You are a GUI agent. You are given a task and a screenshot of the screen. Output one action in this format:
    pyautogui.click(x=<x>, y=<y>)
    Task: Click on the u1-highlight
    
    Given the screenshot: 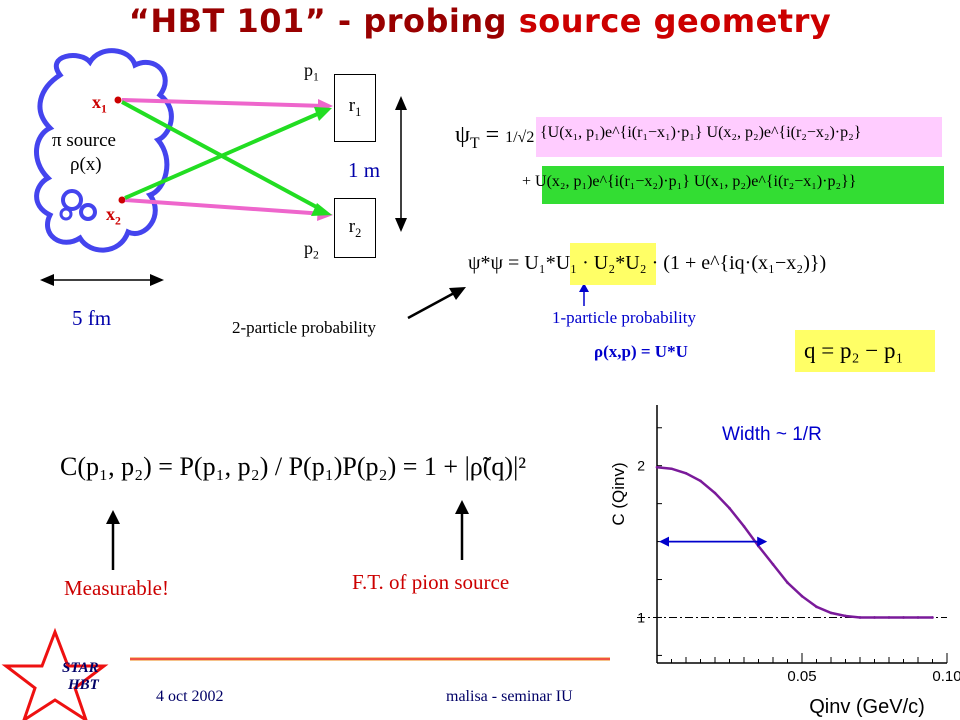 What is the action you would take?
    pyautogui.click(x=613, y=264)
    